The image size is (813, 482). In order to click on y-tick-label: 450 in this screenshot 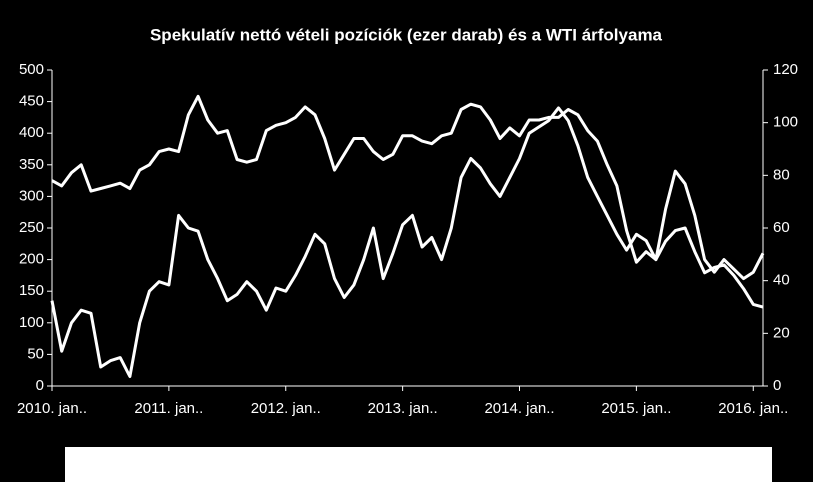, I will do `click(31, 101)`.